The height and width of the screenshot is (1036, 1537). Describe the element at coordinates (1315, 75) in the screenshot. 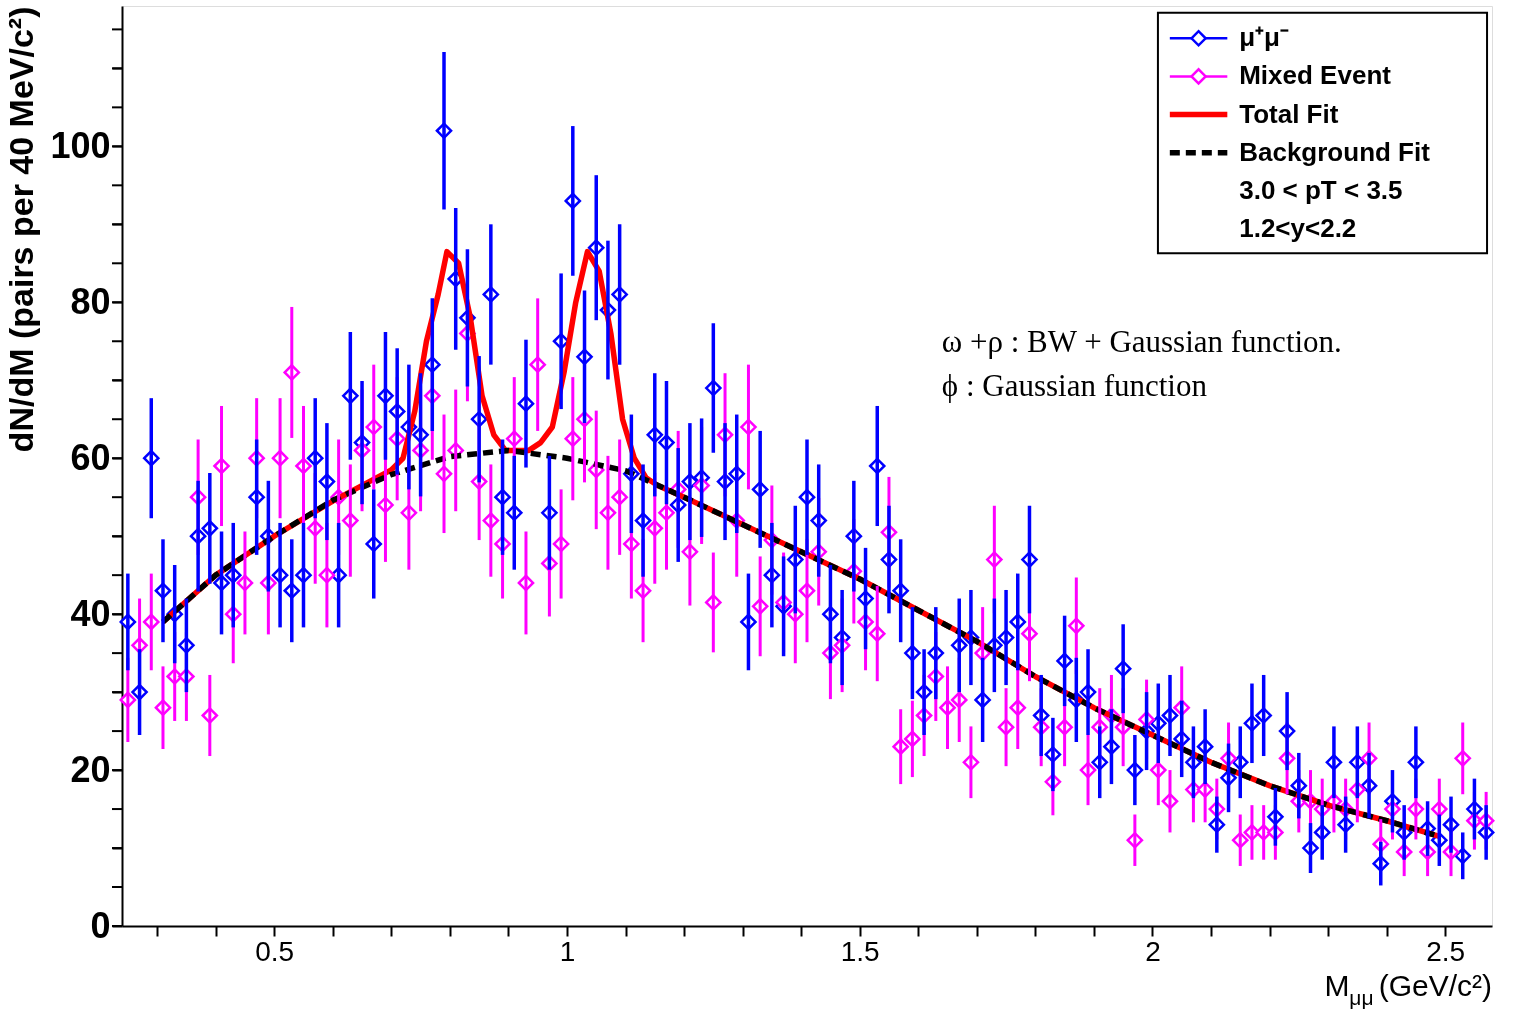

I see `legend-label: Mixed Event` at that location.